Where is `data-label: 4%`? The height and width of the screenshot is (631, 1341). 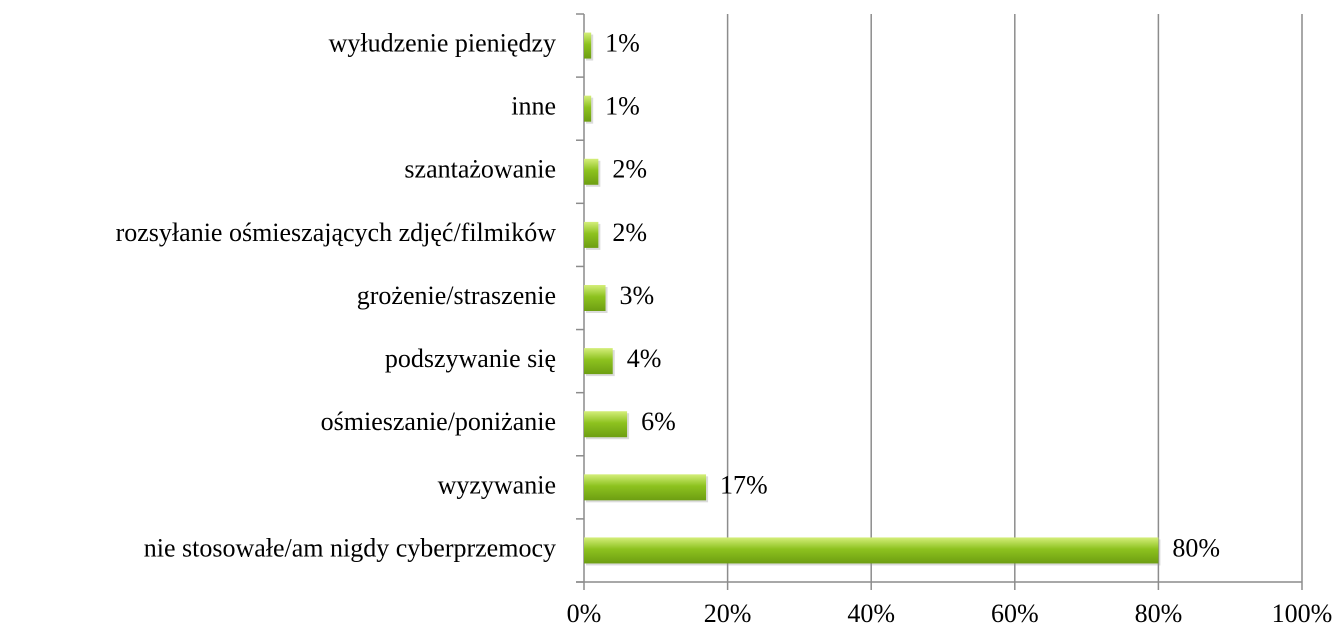
data-label: 4% is located at coordinates (644, 358).